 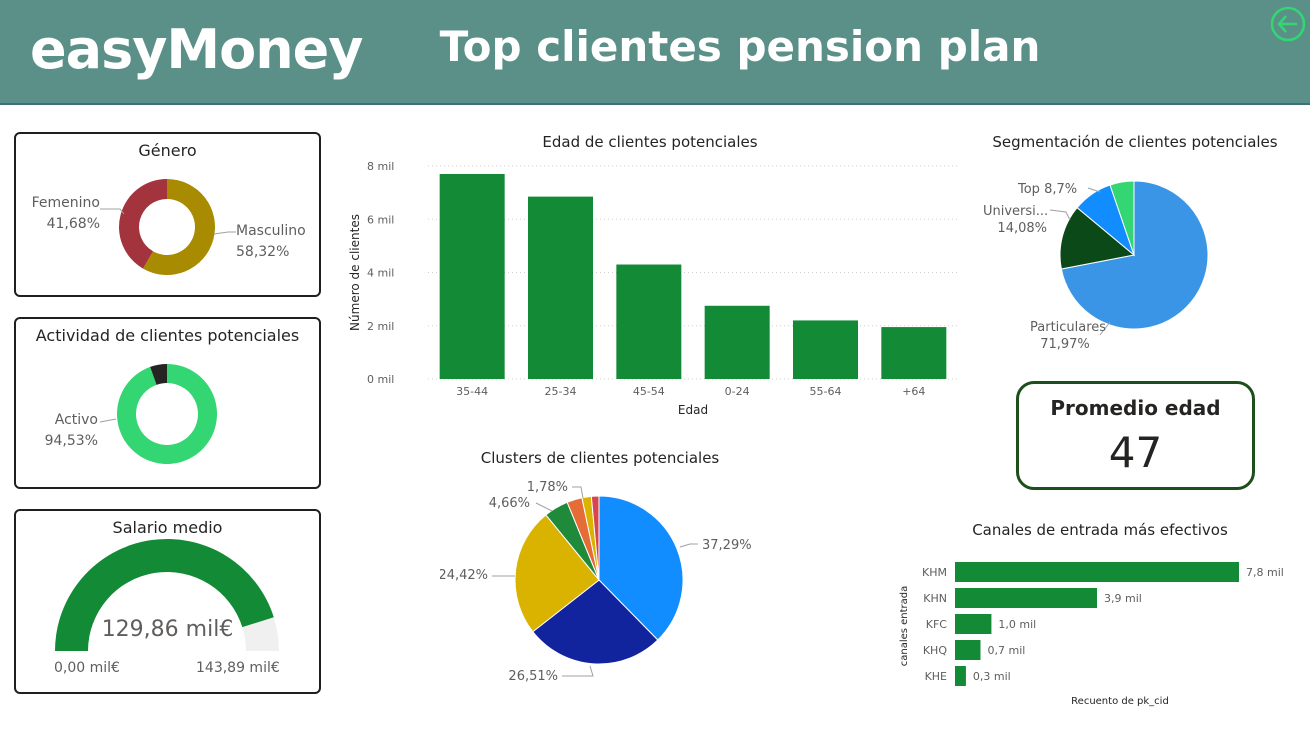 What do you see at coordinates (63, 214) in the screenshot?
I see `genero-label-femenino: Femenino 41,68%` at bounding box center [63, 214].